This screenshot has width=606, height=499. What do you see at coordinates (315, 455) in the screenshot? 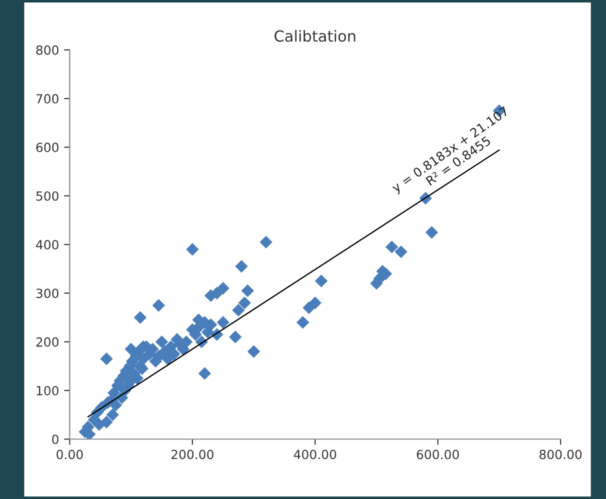
I see `x-tick-label: 400.00` at bounding box center [315, 455].